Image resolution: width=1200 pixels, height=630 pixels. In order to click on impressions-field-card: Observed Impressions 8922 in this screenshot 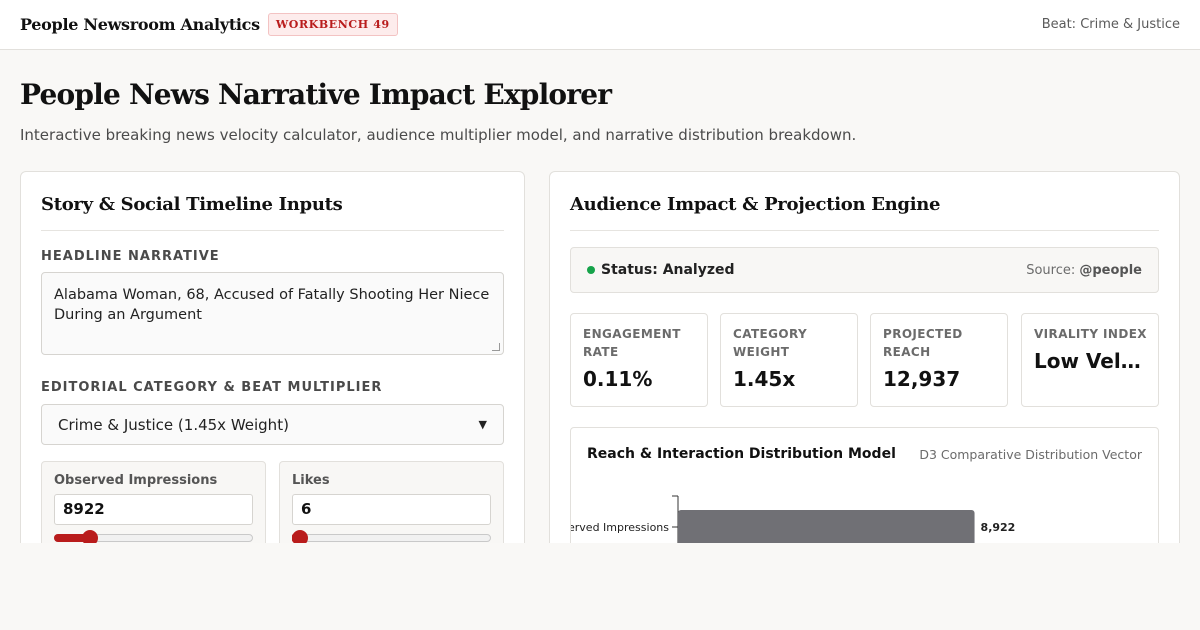, I will do `click(153, 502)`.